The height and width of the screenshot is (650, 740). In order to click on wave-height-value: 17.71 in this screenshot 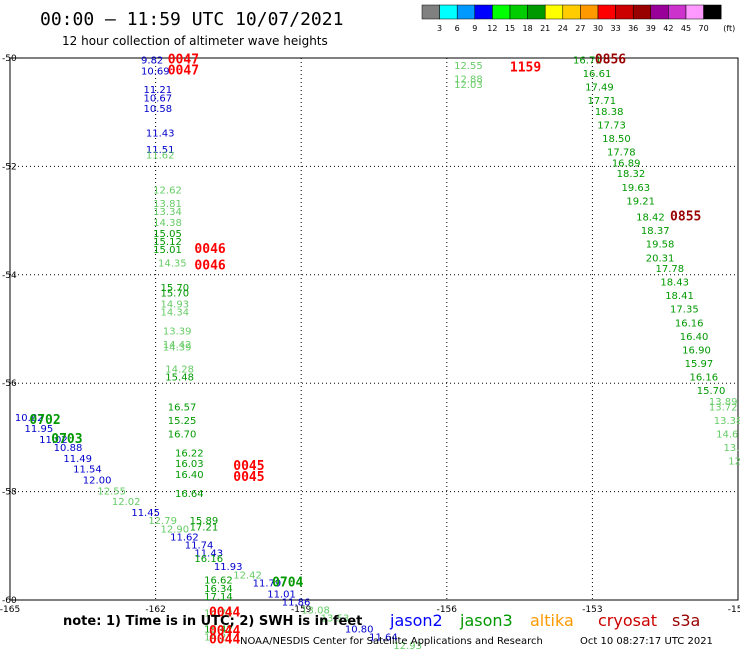, I will do `click(602, 101)`.